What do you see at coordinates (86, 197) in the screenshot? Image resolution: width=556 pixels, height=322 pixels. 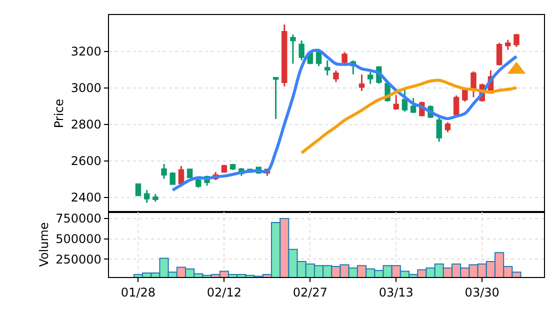 I see `y-tick-label: 2400` at bounding box center [86, 197].